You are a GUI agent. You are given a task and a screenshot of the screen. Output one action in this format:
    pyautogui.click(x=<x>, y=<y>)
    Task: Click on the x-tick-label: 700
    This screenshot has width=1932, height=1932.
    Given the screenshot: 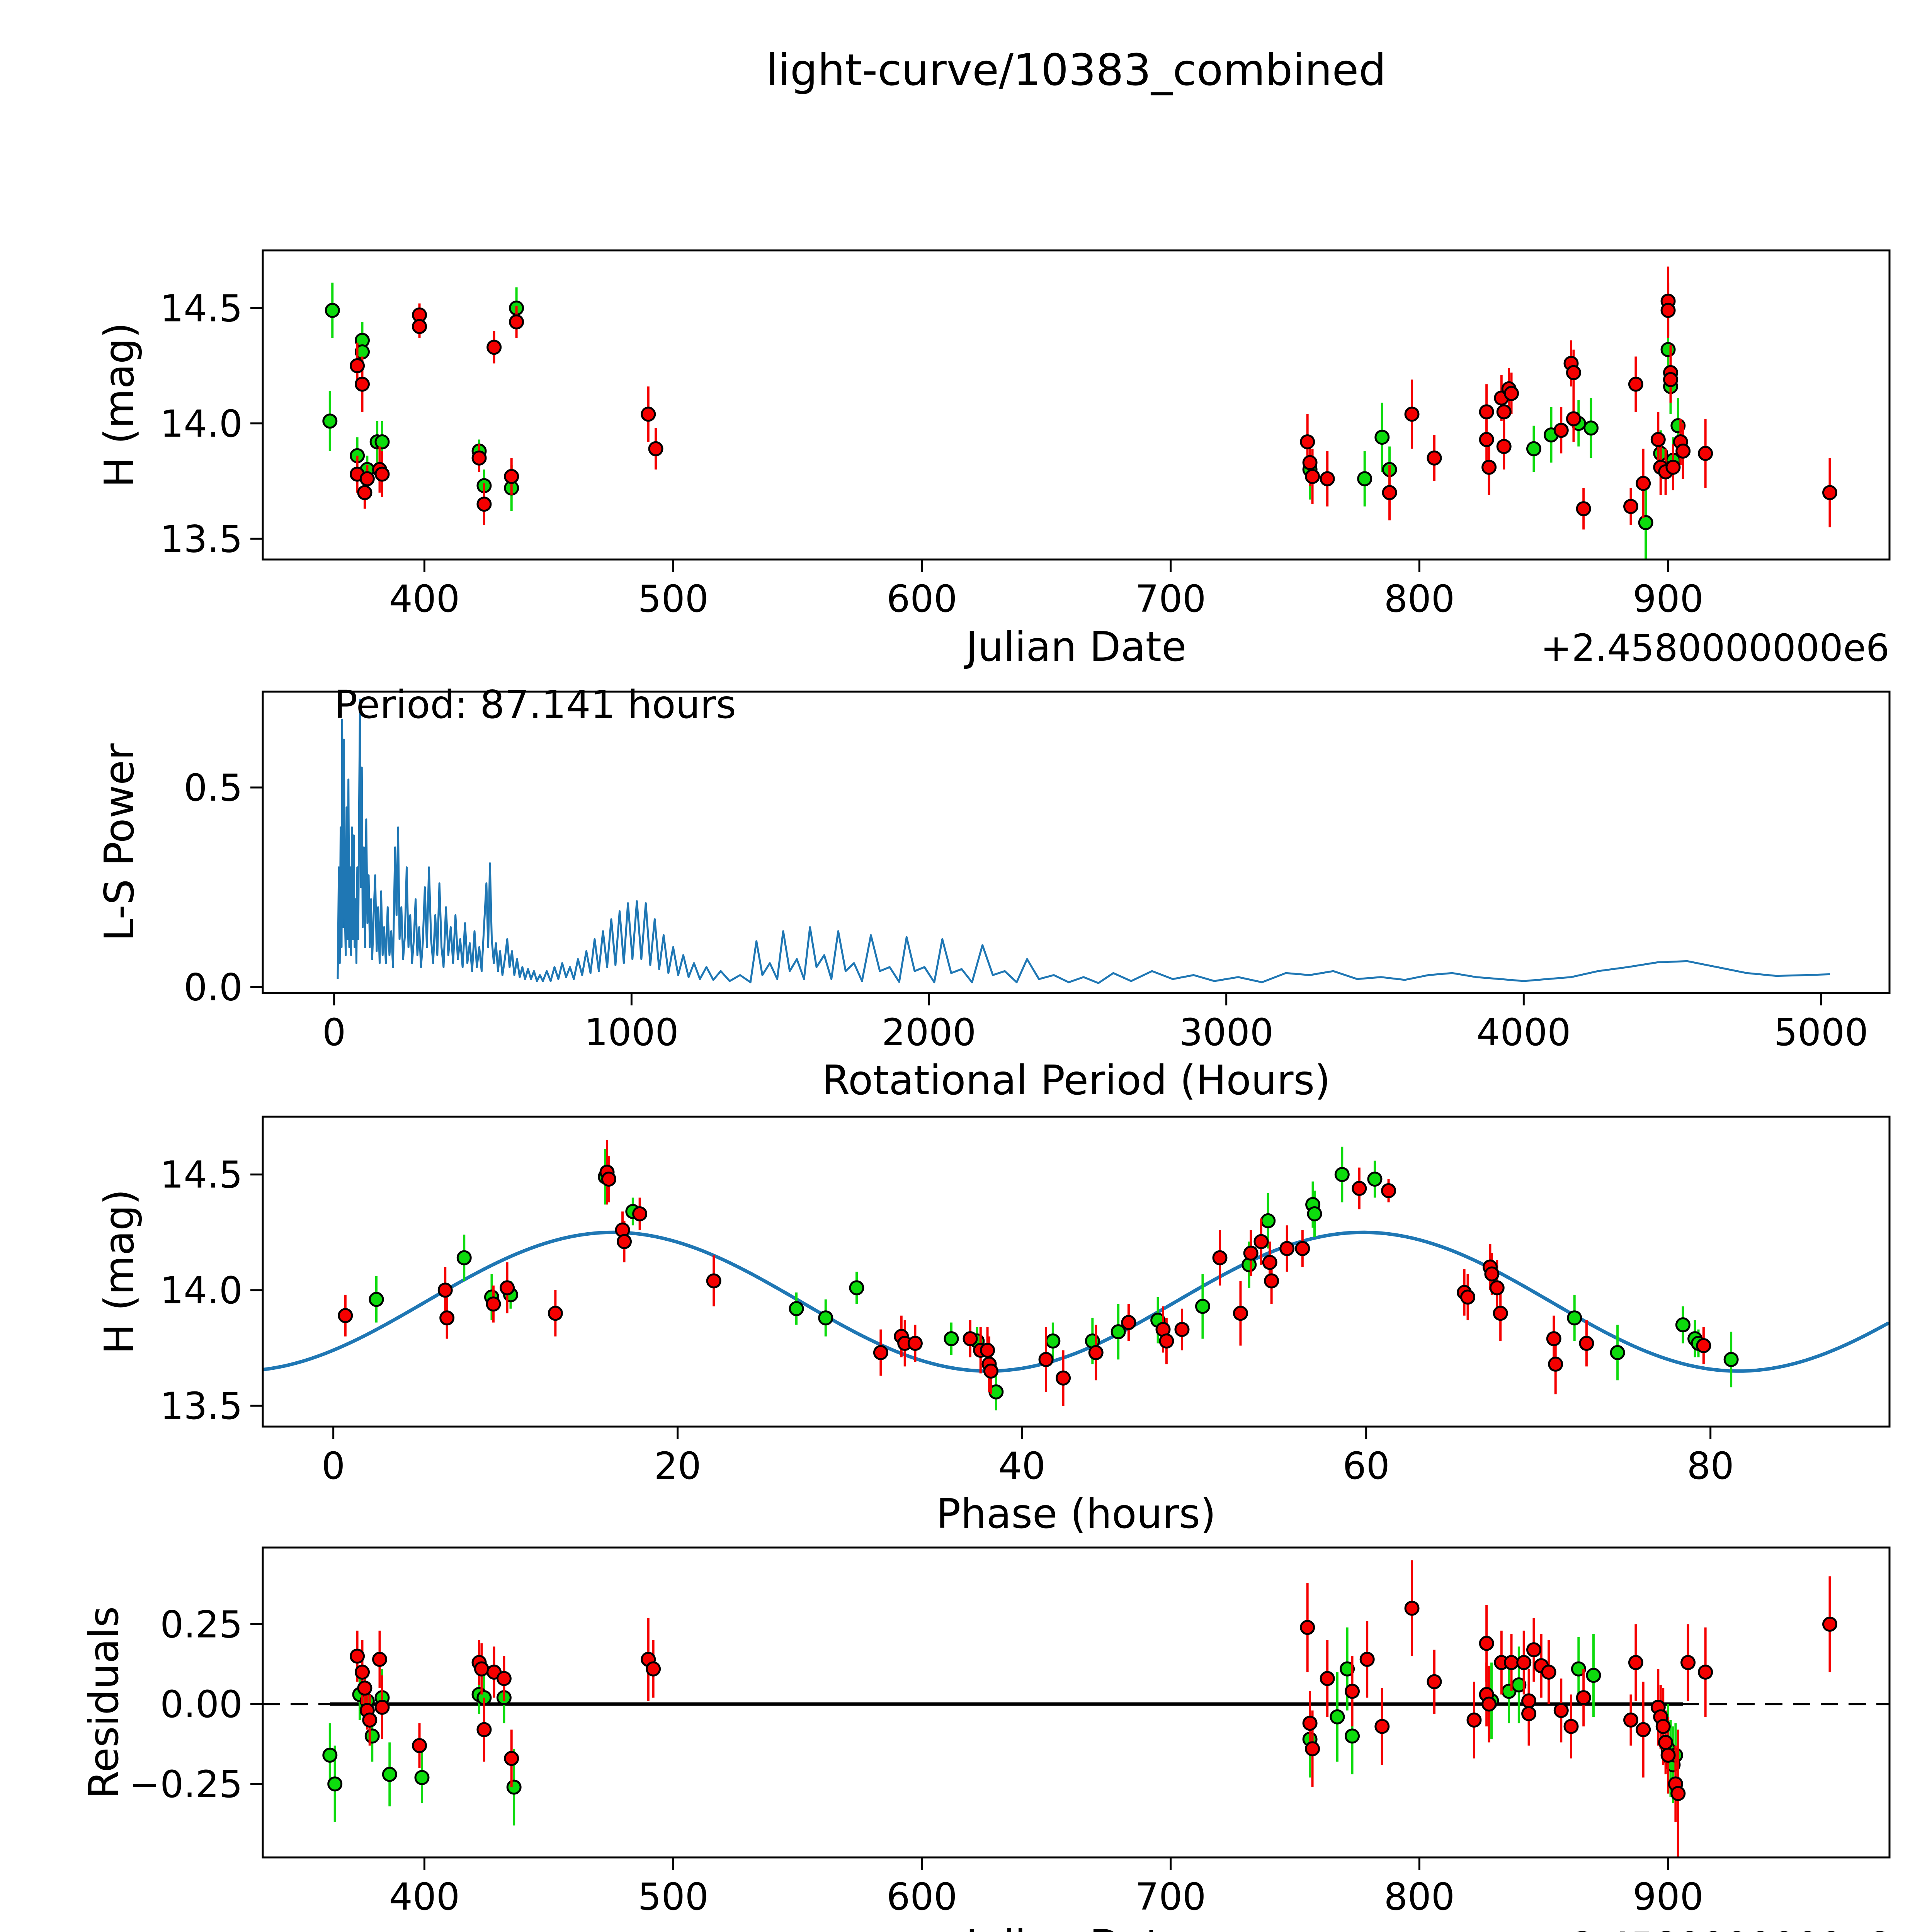 What is the action you would take?
    pyautogui.click(x=1170, y=599)
    